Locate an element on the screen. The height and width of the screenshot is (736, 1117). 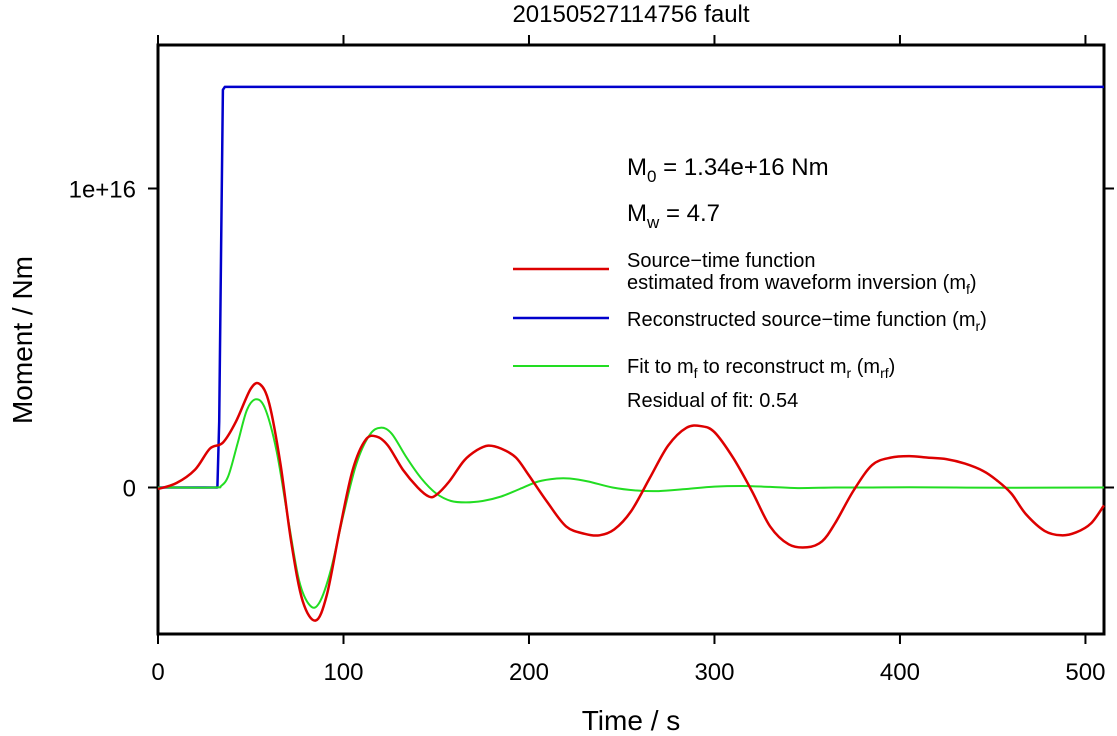
x-axis-title: Time / s is located at coordinates (631, 720).